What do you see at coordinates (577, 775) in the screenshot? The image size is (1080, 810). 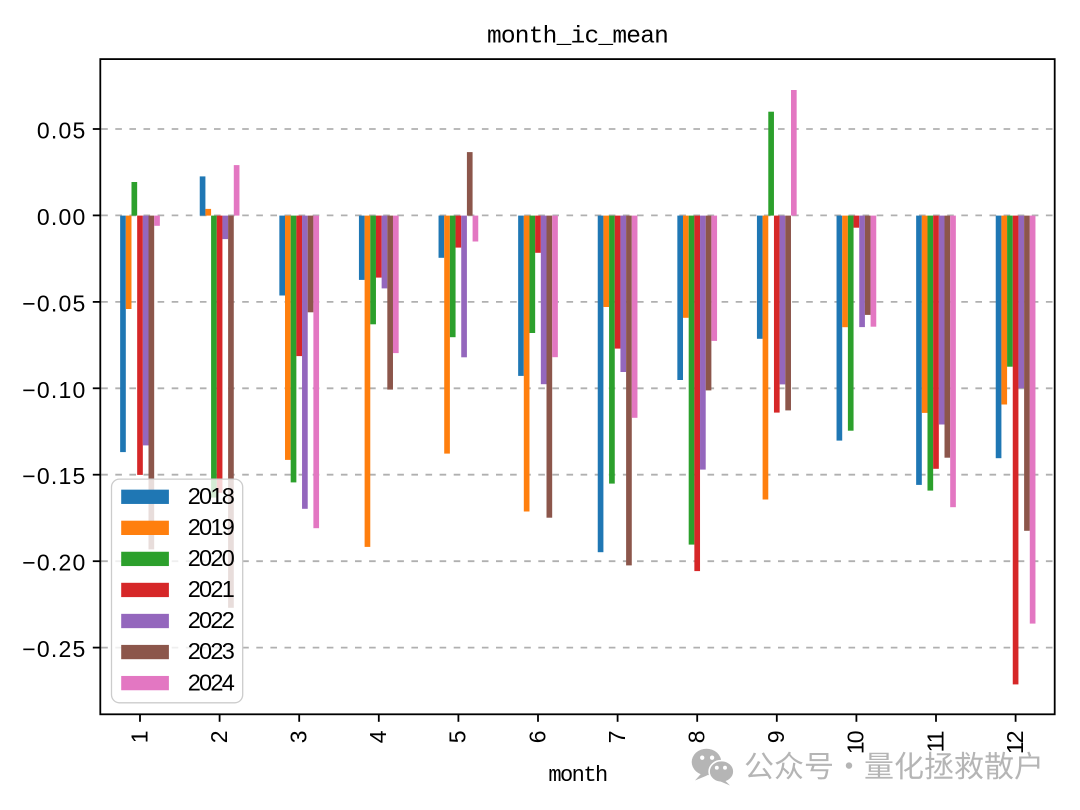 I see `svg-text: month` at bounding box center [577, 775].